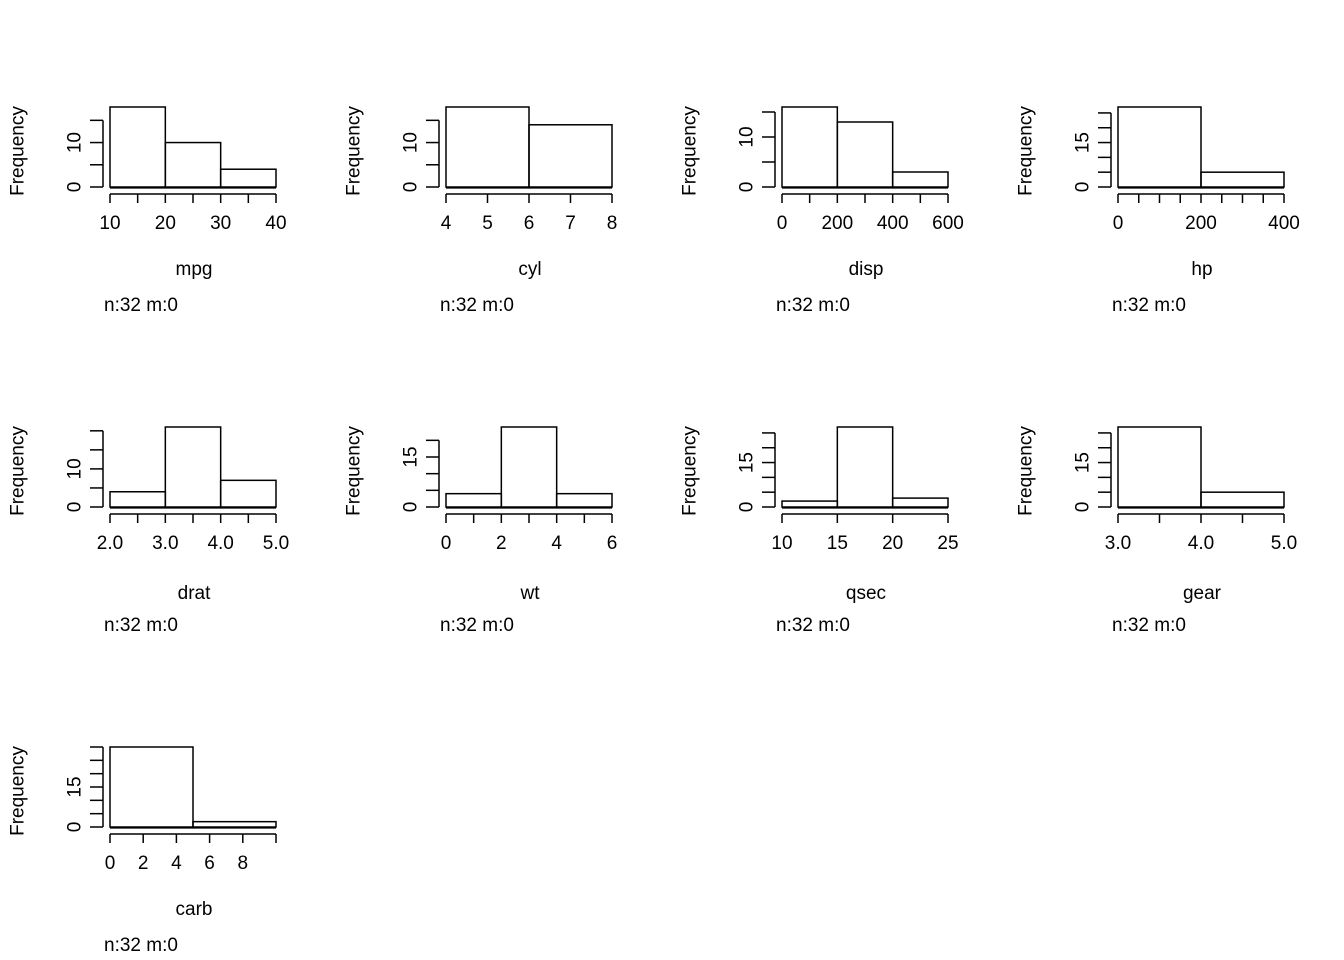 Image resolution: width=1344 pixels, height=960 pixels. I want to click on histogram-panel-gear: 3.0 4.0 5.0 0 15 Frequency gear n:32 m:0, so click(1157, 531).